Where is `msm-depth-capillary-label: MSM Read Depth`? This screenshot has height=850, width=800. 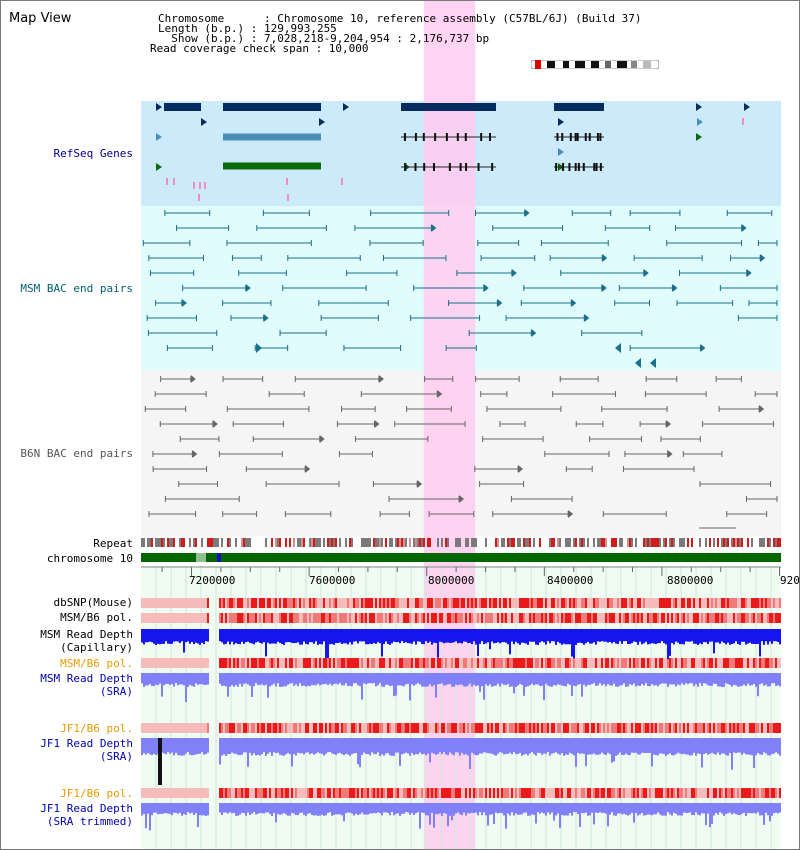 msm-depth-capillary-label: MSM Read Depth is located at coordinates (86, 634).